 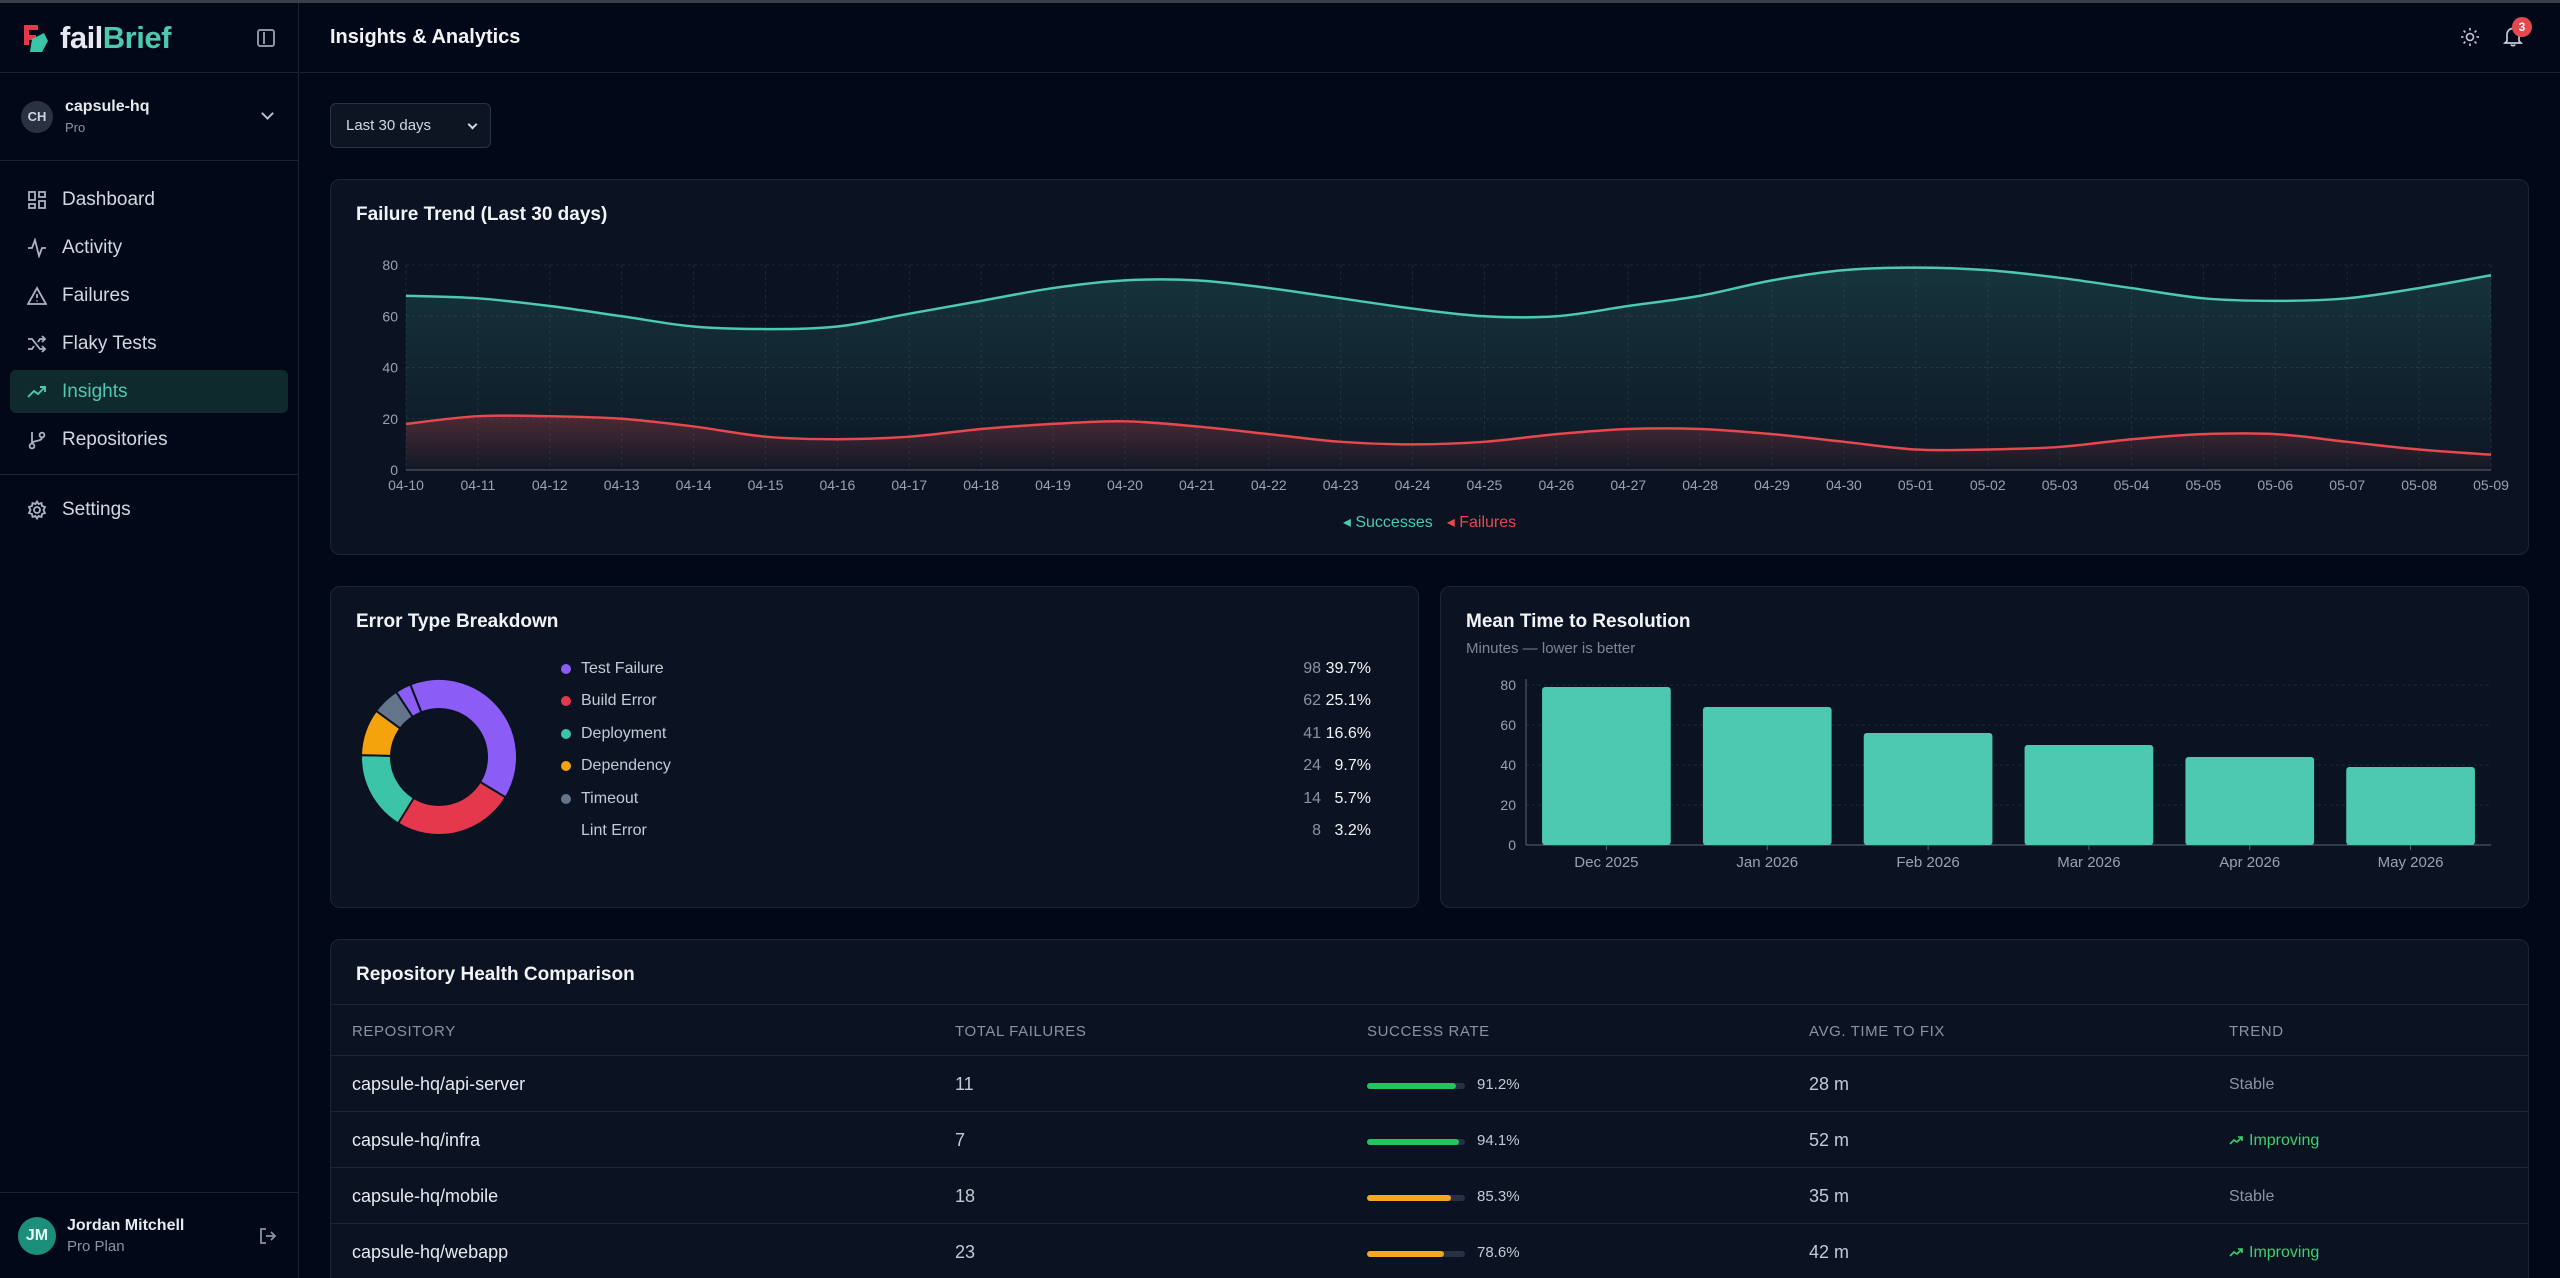 What do you see at coordinates (694, 485) in the screenshot?
I see `x-tick-label: 04-14` at bounding box center [694, 485].